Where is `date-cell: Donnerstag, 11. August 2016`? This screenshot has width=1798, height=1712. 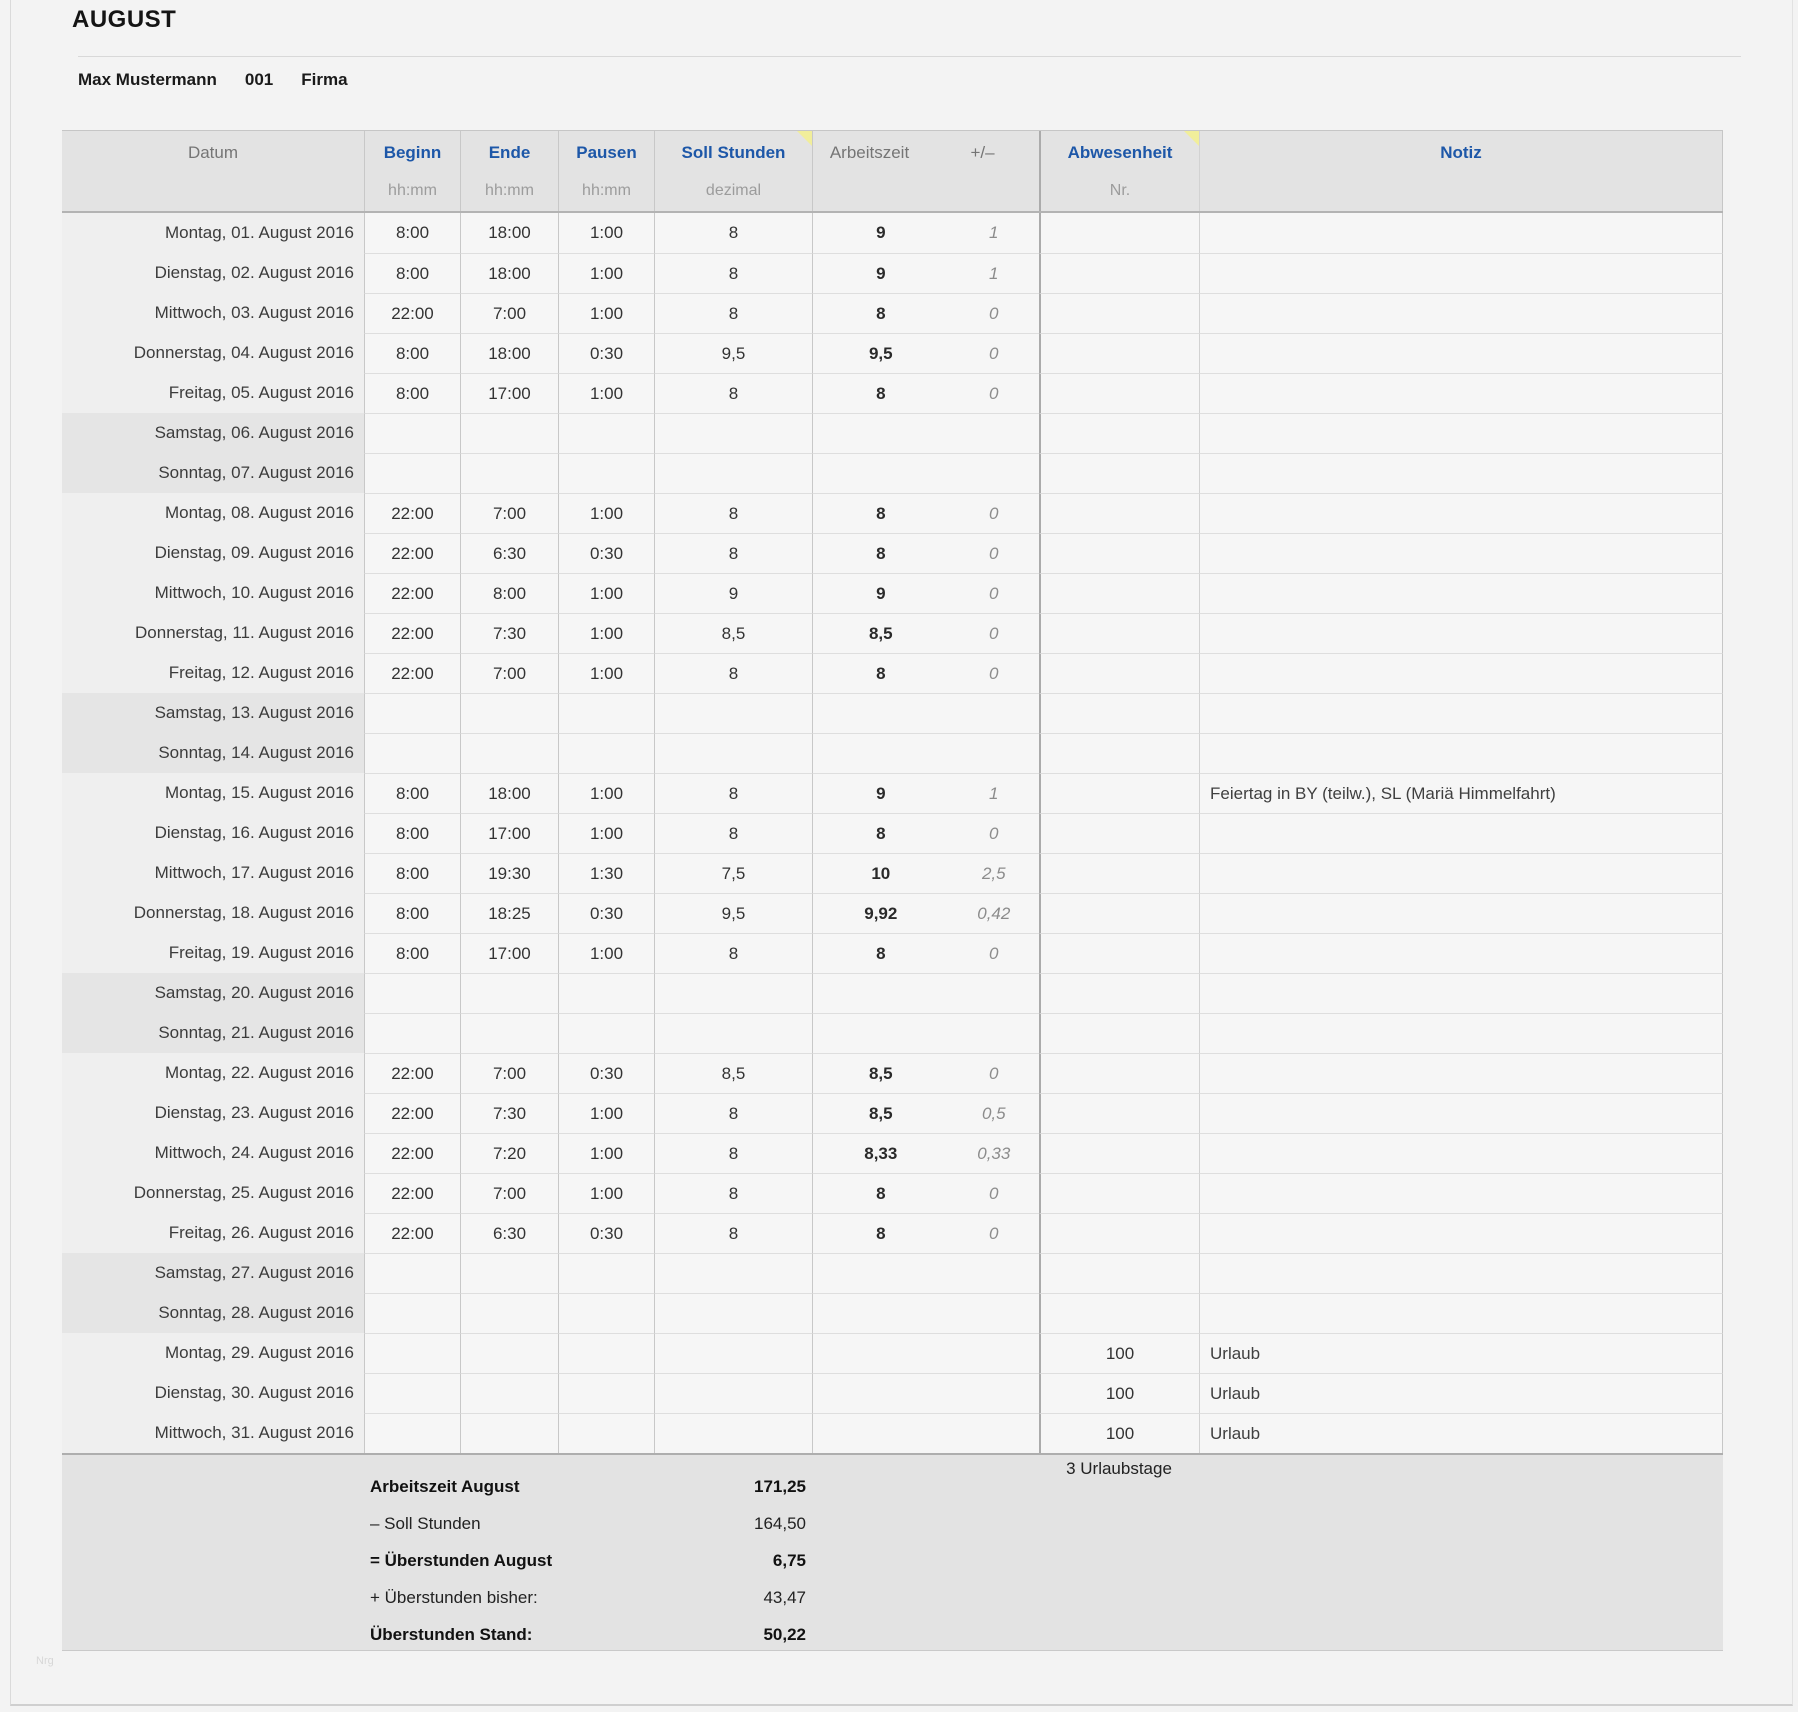 date-cell: Donnerstag, 11. August 2016 is located at coordinates (213, 633).